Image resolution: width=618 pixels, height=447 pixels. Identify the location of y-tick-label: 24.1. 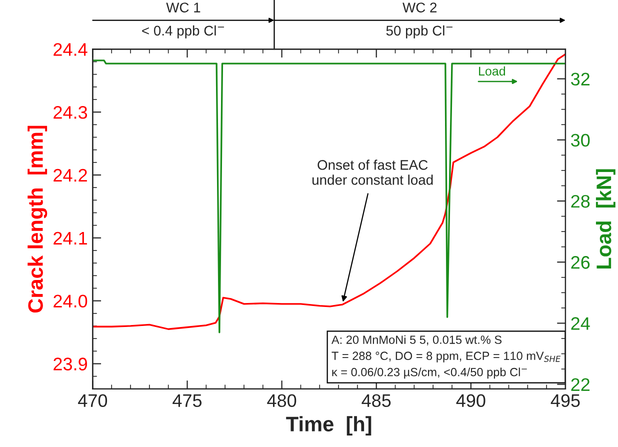
(70, 238).